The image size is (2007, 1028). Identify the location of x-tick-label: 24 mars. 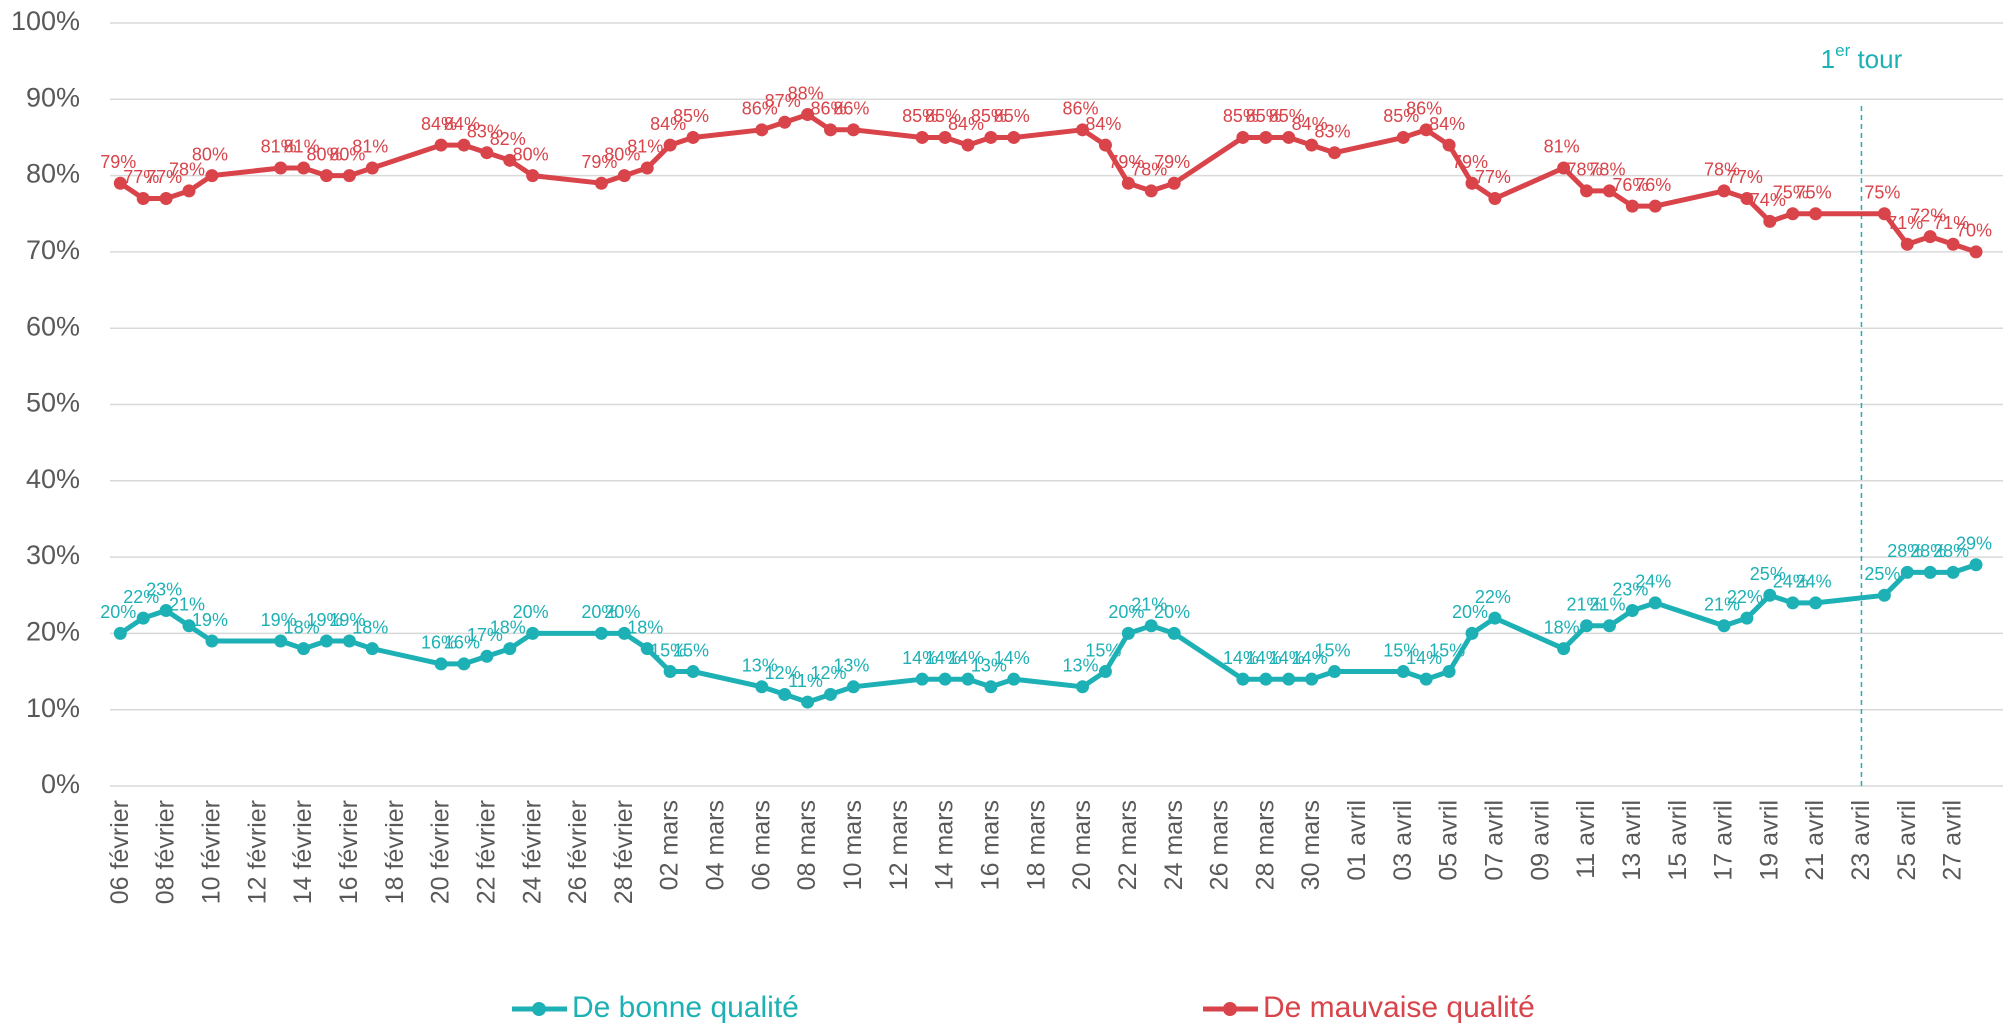
(1174, 845).